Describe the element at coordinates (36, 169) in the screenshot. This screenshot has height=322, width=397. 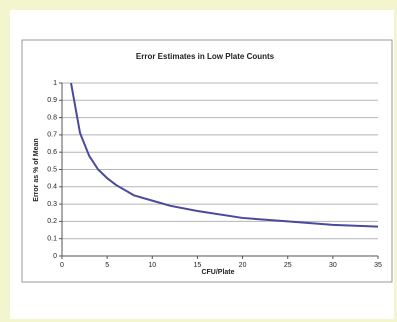
I see `y-axis-title: Error as % of Mean` at that location.